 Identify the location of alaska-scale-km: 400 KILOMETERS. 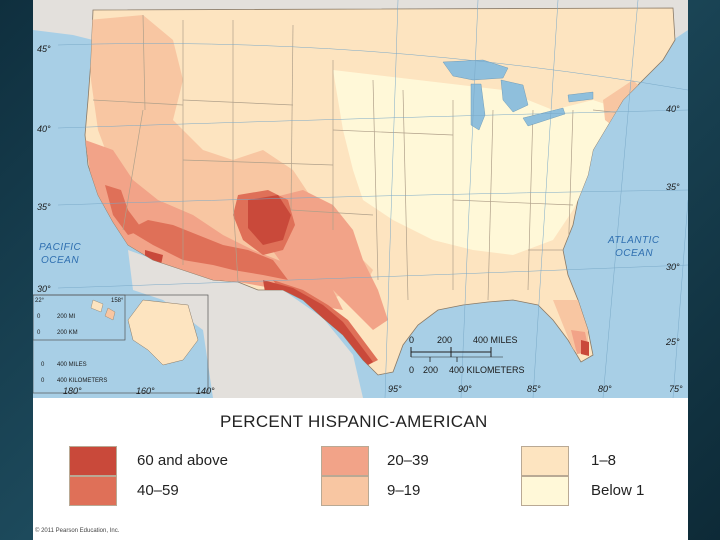
(82, 381).